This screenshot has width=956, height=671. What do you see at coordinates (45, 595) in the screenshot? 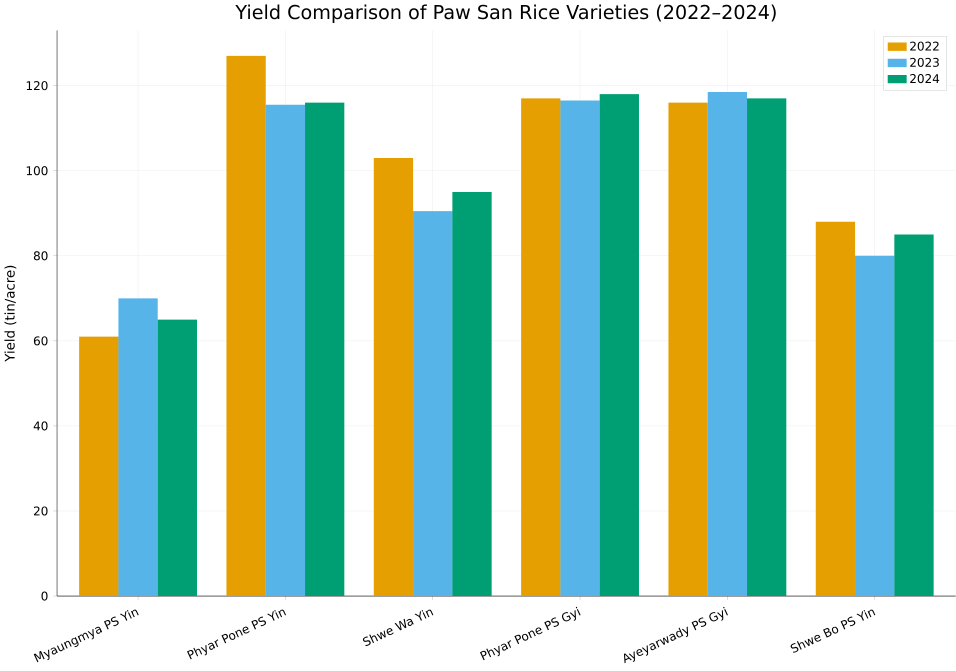
I see `y-tick-label: 0` at bounding box center [45, 595].